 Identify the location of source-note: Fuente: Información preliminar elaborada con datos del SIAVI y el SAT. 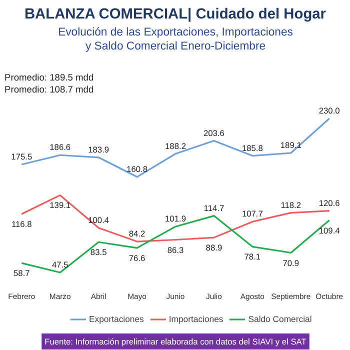
(175, 341).